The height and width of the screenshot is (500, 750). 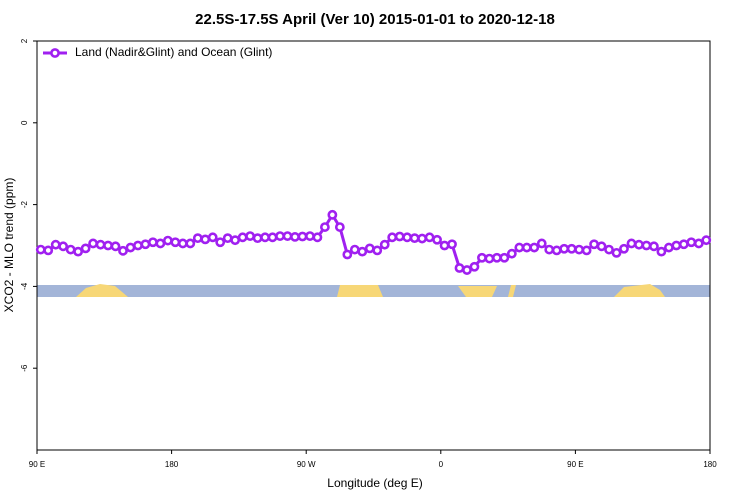 I want to click on legend-marker, so click(x=55, y=53).